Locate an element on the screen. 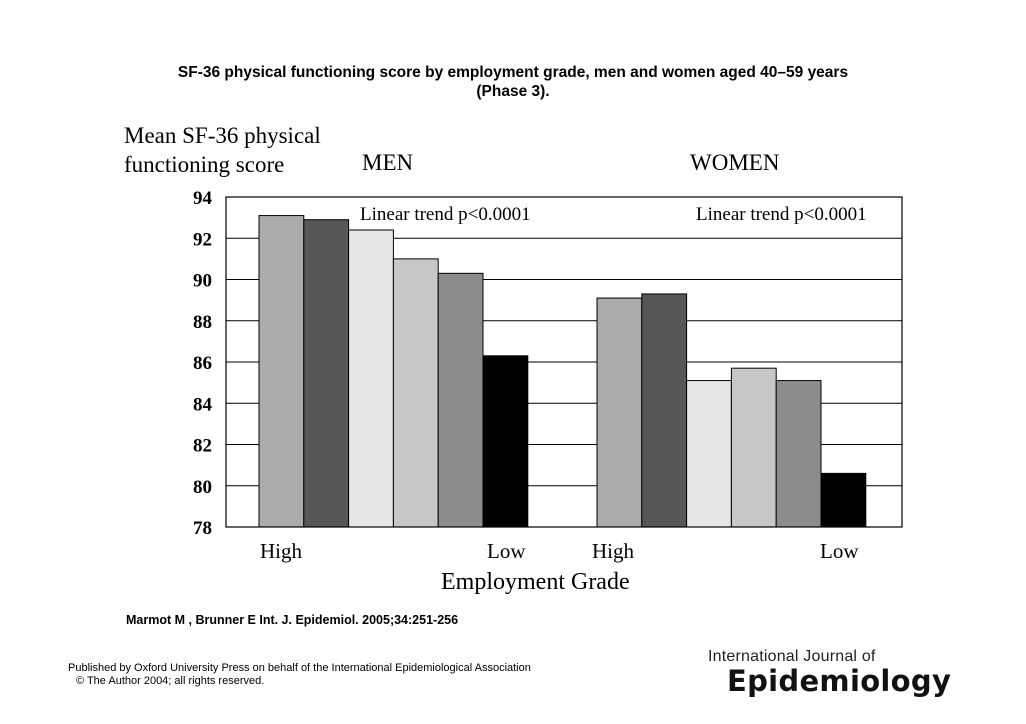  y-tick-label: 80 is located at coordinates (202, 487).